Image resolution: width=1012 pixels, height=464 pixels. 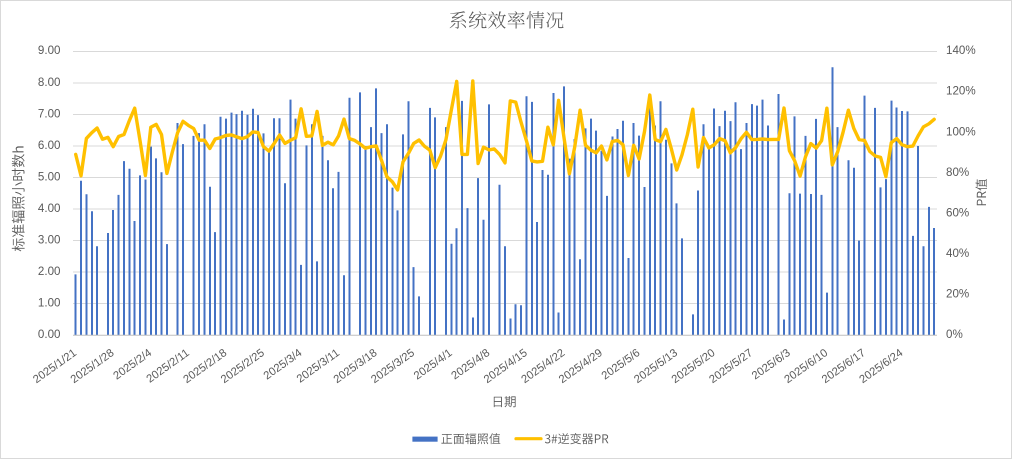 What do you see at coordinates (49, 208) in the screenshot?
I see `svg-text: 4.00` at bounding box center [49, 208].